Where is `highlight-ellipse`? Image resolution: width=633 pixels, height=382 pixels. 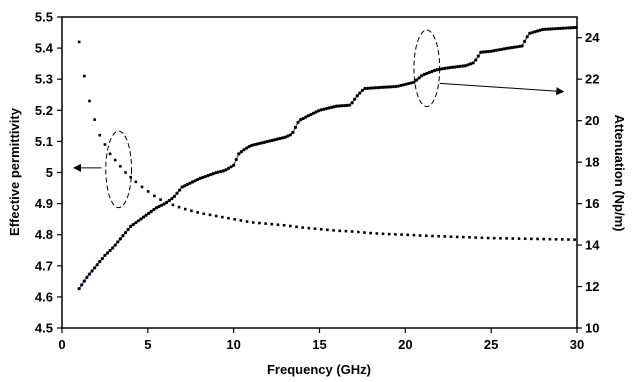 highlight-ellipse is located at coordinates (427, 68).